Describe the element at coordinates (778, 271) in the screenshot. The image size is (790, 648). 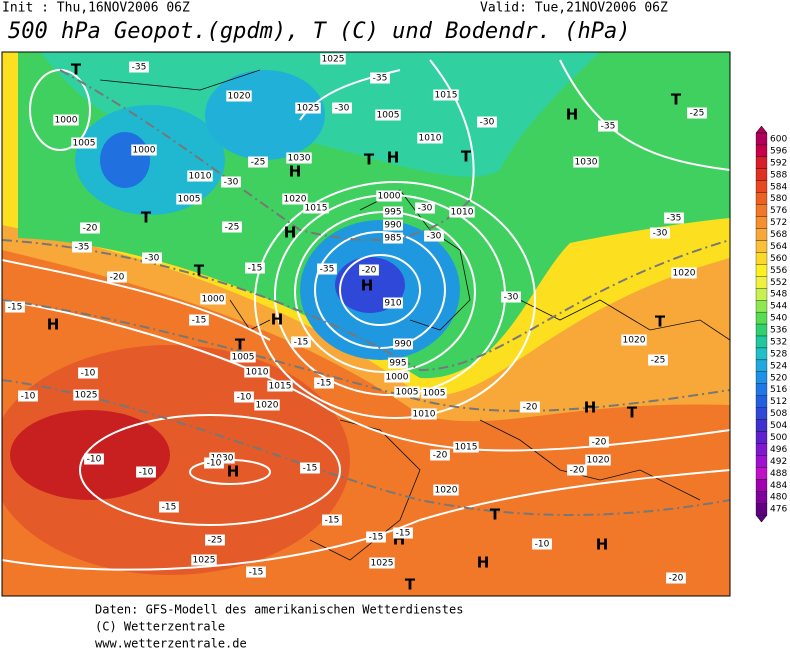
I see `colorbar-label: 556` at that location.